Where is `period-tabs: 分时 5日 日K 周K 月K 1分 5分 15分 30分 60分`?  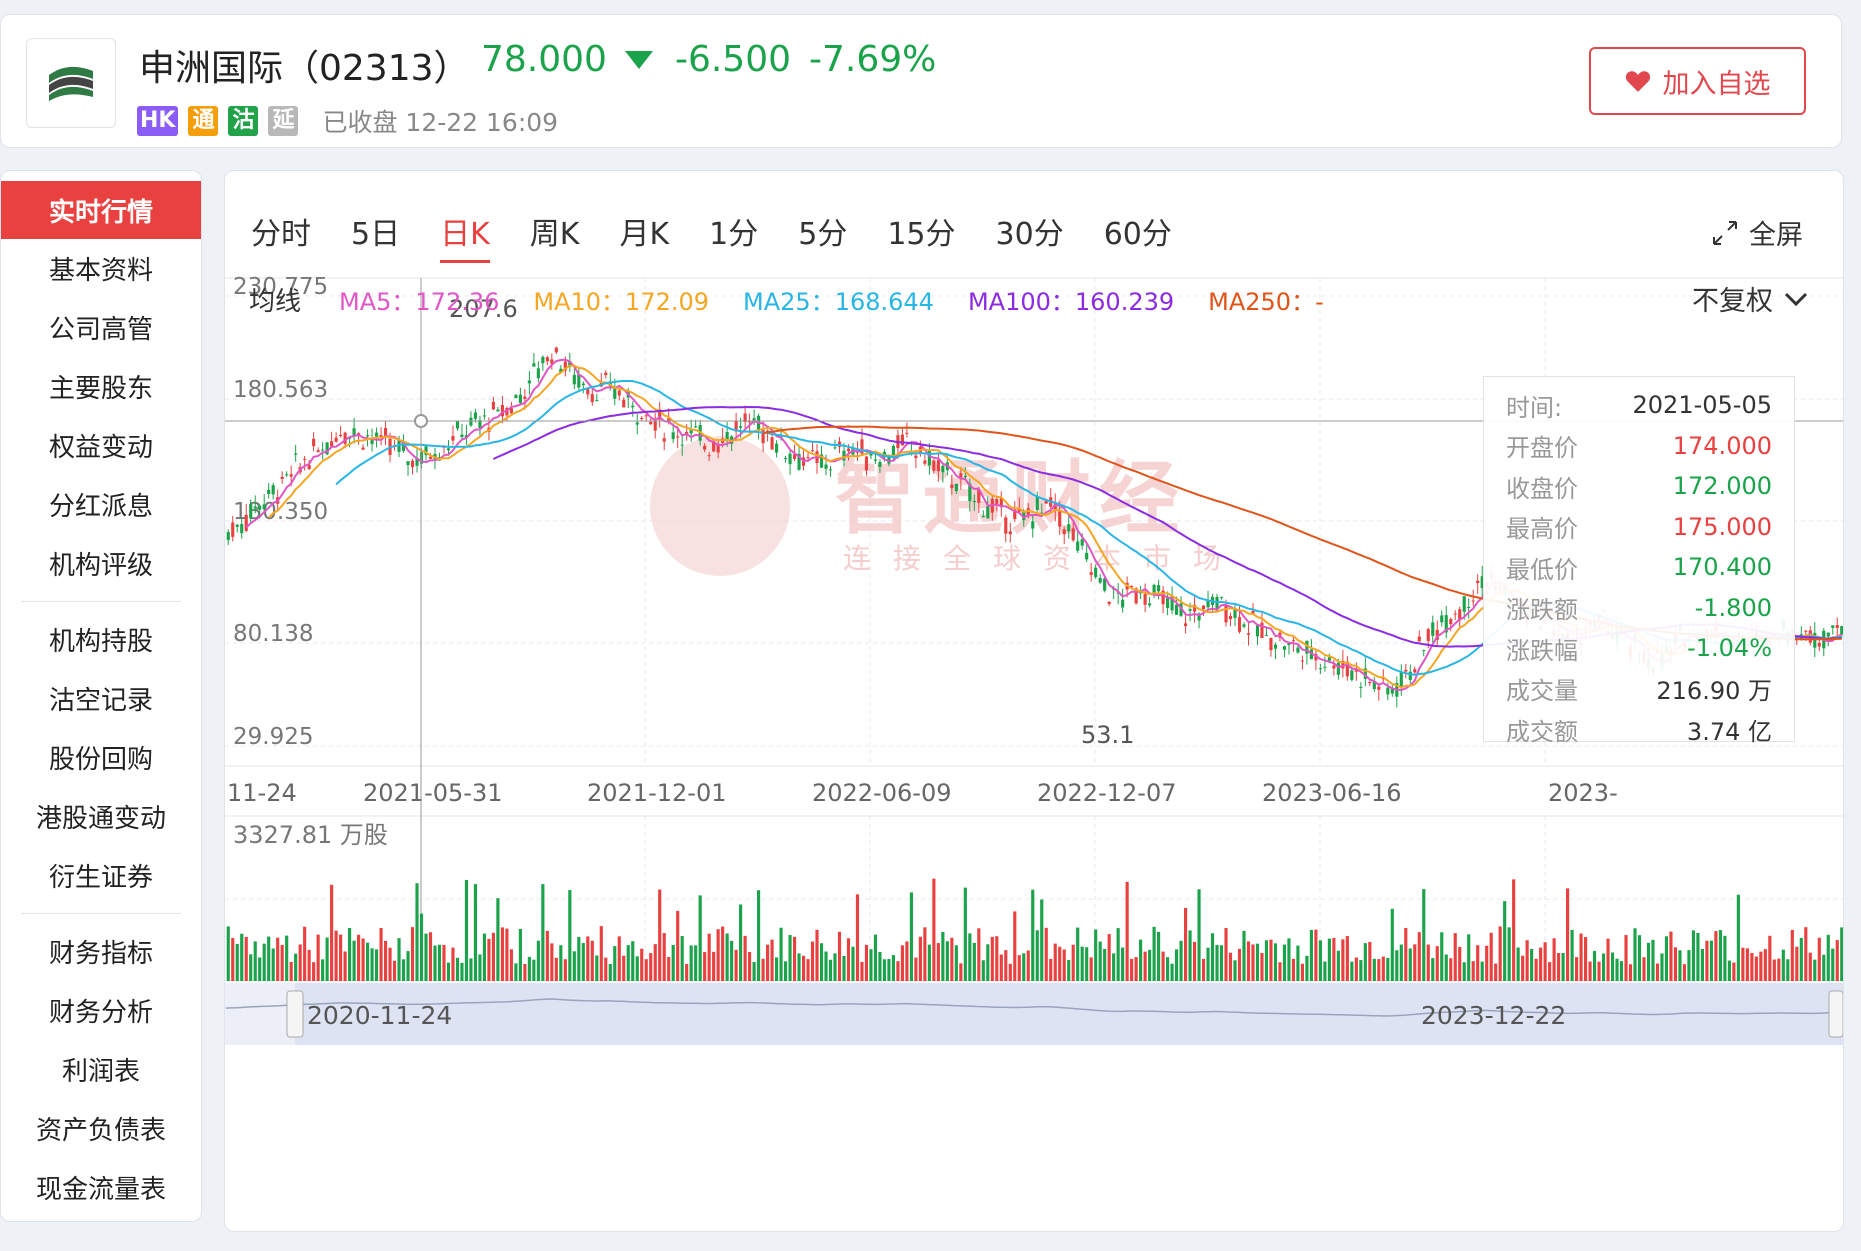
period-tabs: 分时 5日 日K 周K 月K 1分 5分 15分 30分 60分 is located at coordinates (731, 236).